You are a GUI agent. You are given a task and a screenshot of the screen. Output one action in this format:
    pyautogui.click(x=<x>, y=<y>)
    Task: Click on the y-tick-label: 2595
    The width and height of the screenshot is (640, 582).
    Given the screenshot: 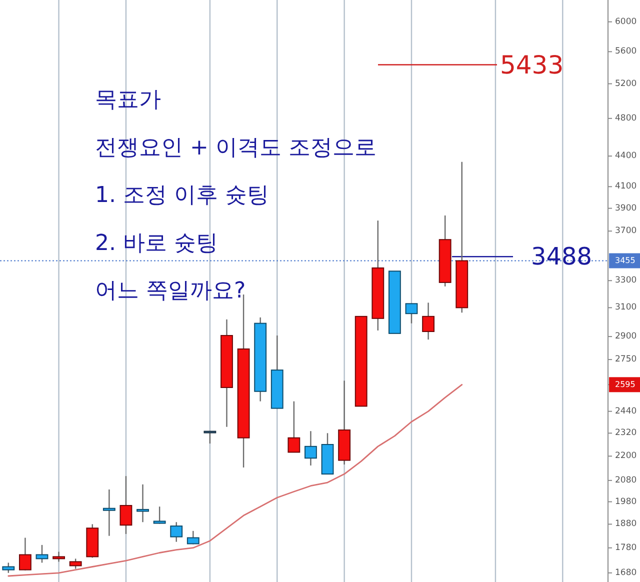 What is the action you would take?
    pyautogui.click(x=625, y=385)
    